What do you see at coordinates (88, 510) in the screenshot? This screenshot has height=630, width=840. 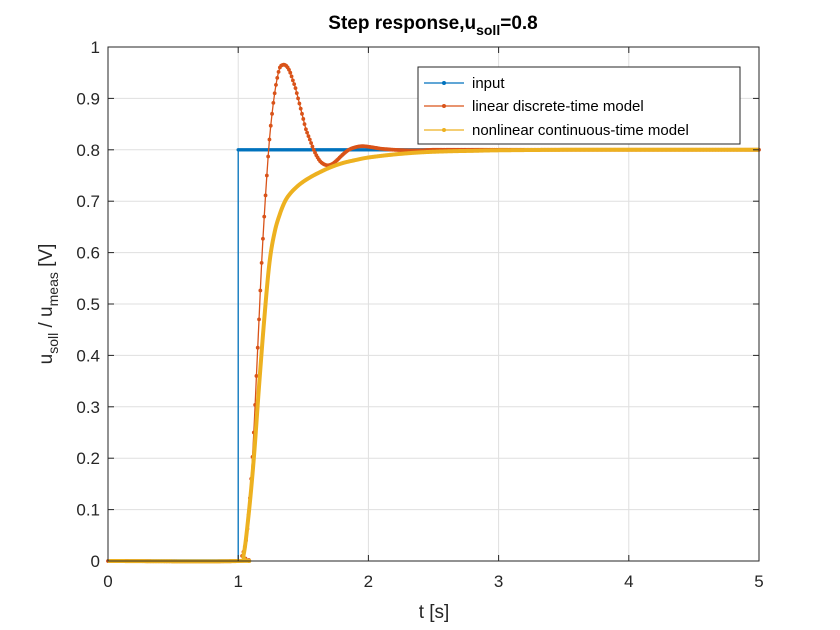 I see `y-tick-label: 0.1` at bounding box center [88, 510].